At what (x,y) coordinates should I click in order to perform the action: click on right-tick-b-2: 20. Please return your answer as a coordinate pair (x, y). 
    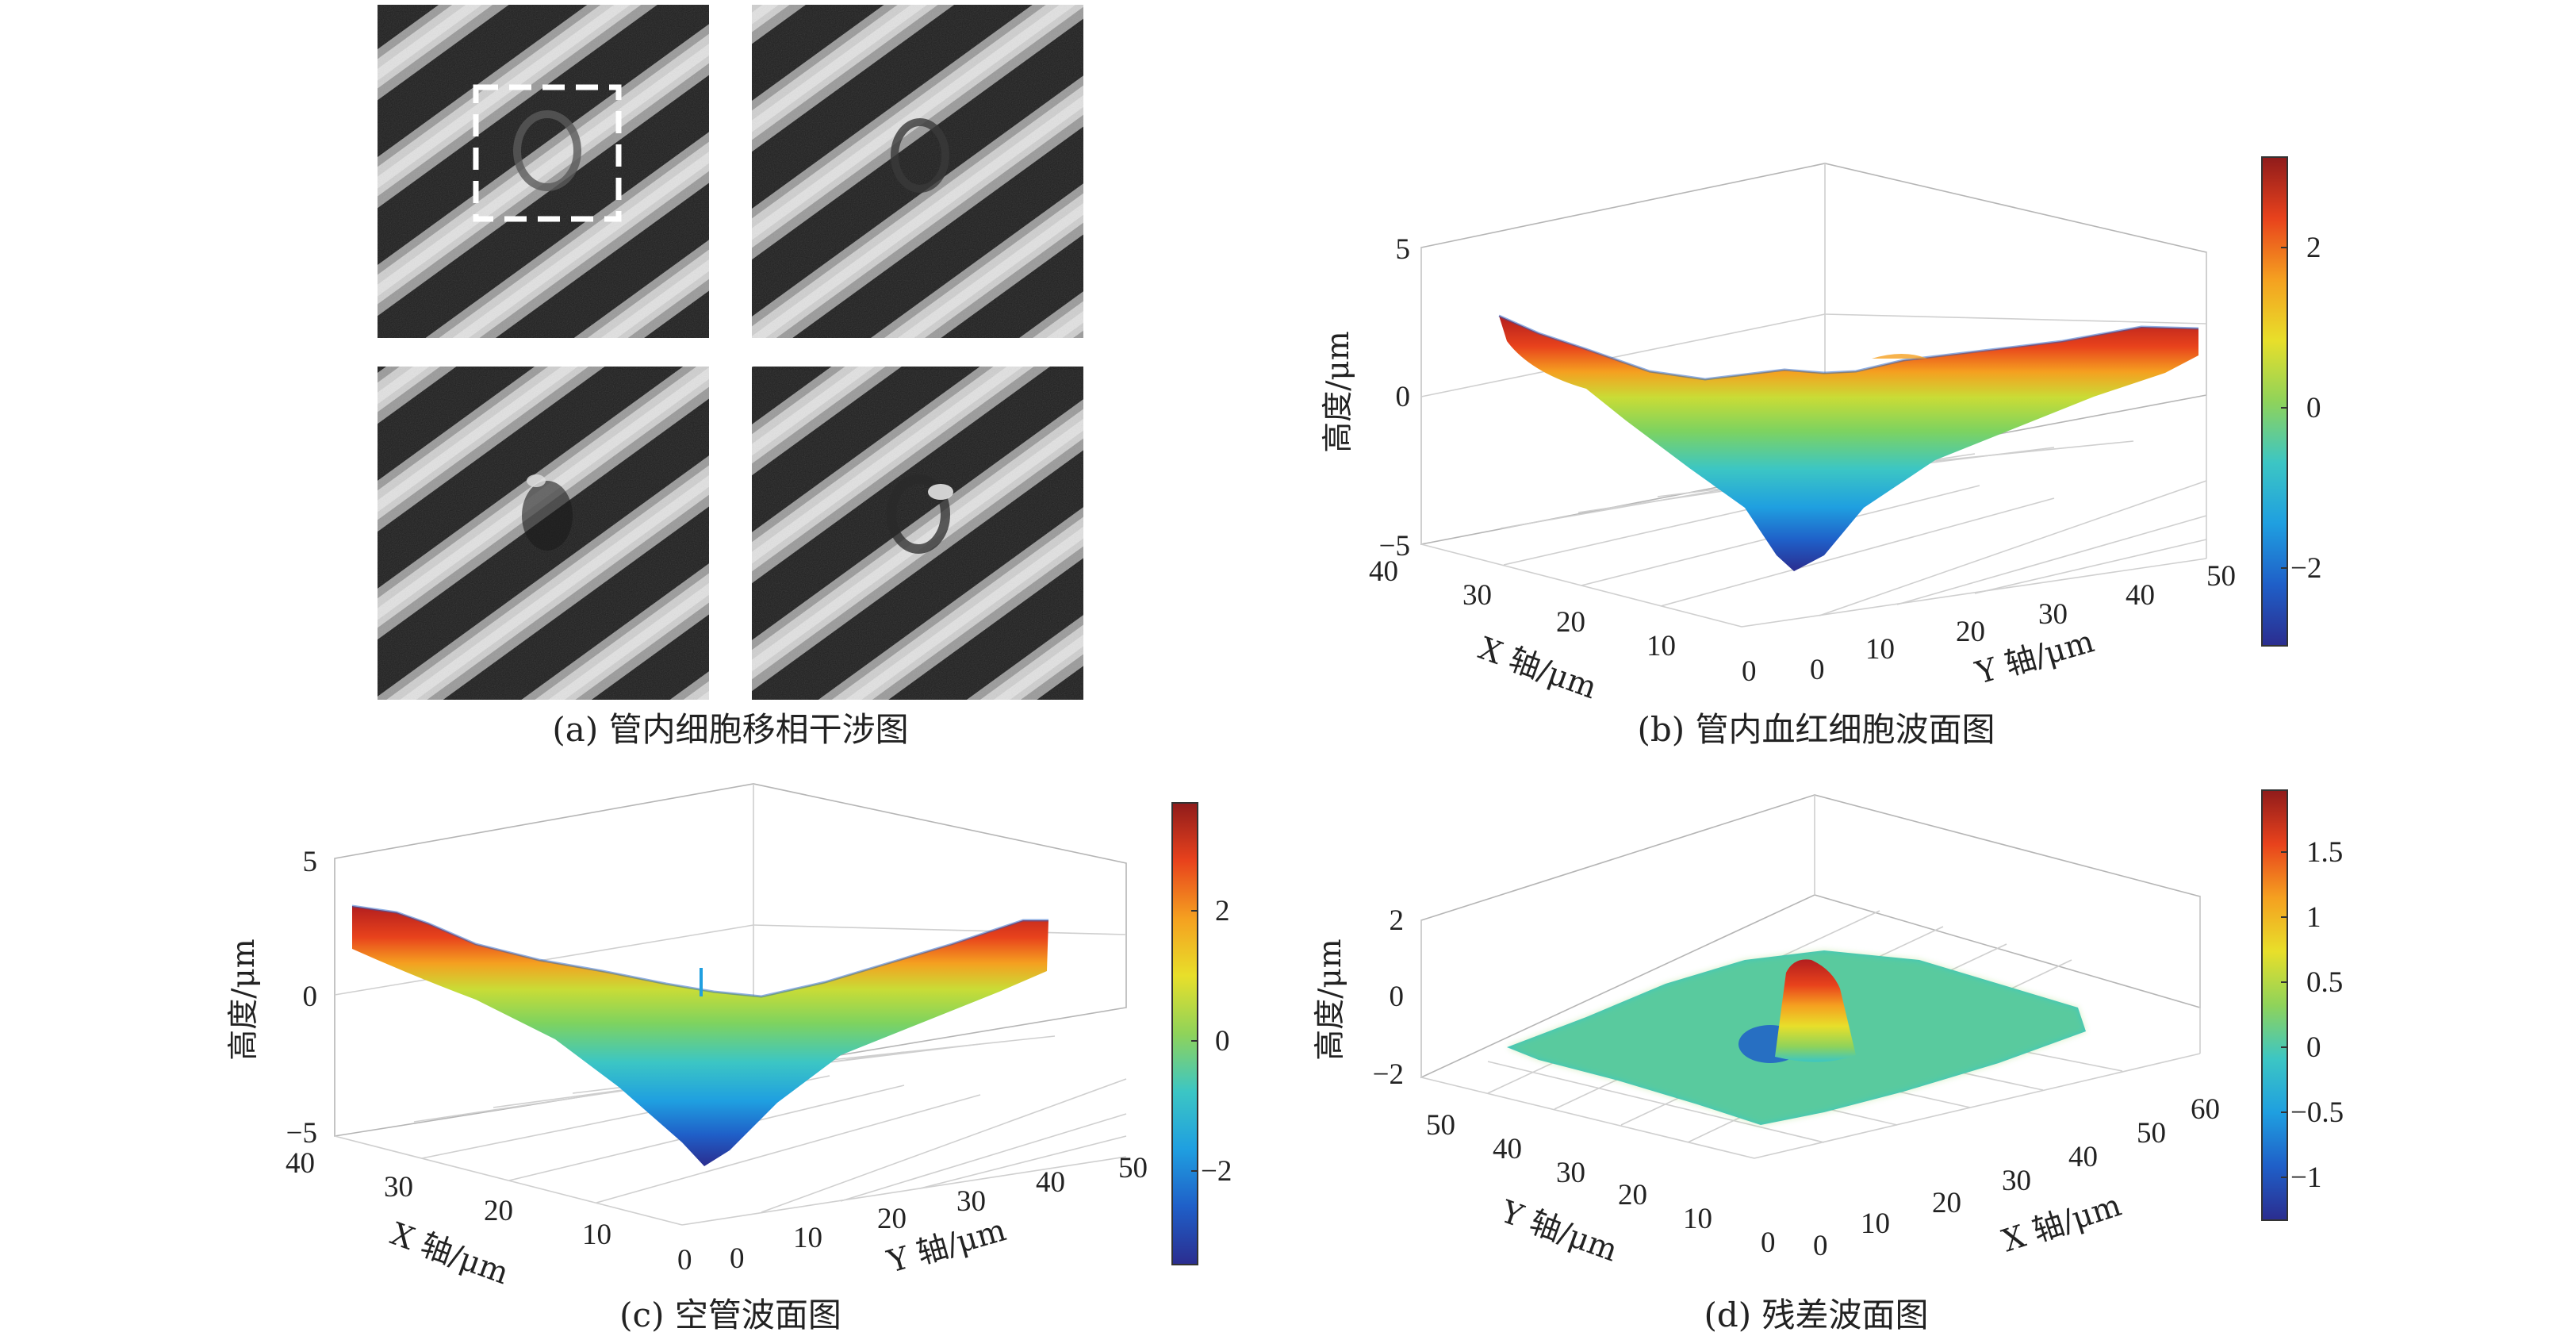
    Looking at the image, I should click on (1970, 632).